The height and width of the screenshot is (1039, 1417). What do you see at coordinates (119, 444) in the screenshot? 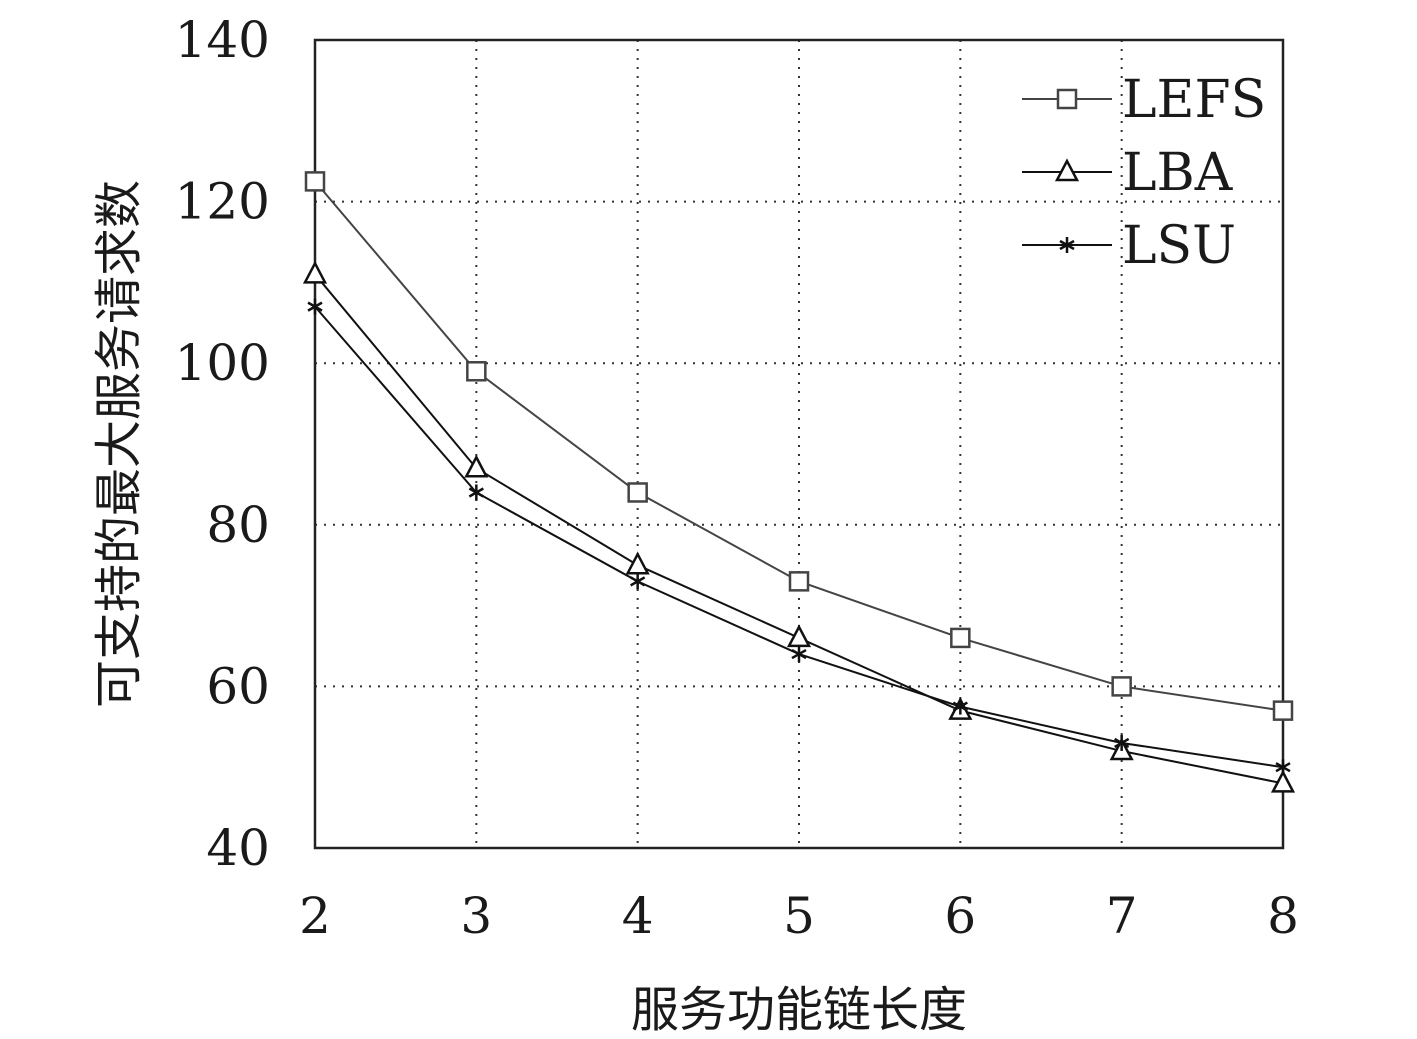
I see `y-axis-label: 可支持的最大服务请求数` at bounding box center [119, 444].